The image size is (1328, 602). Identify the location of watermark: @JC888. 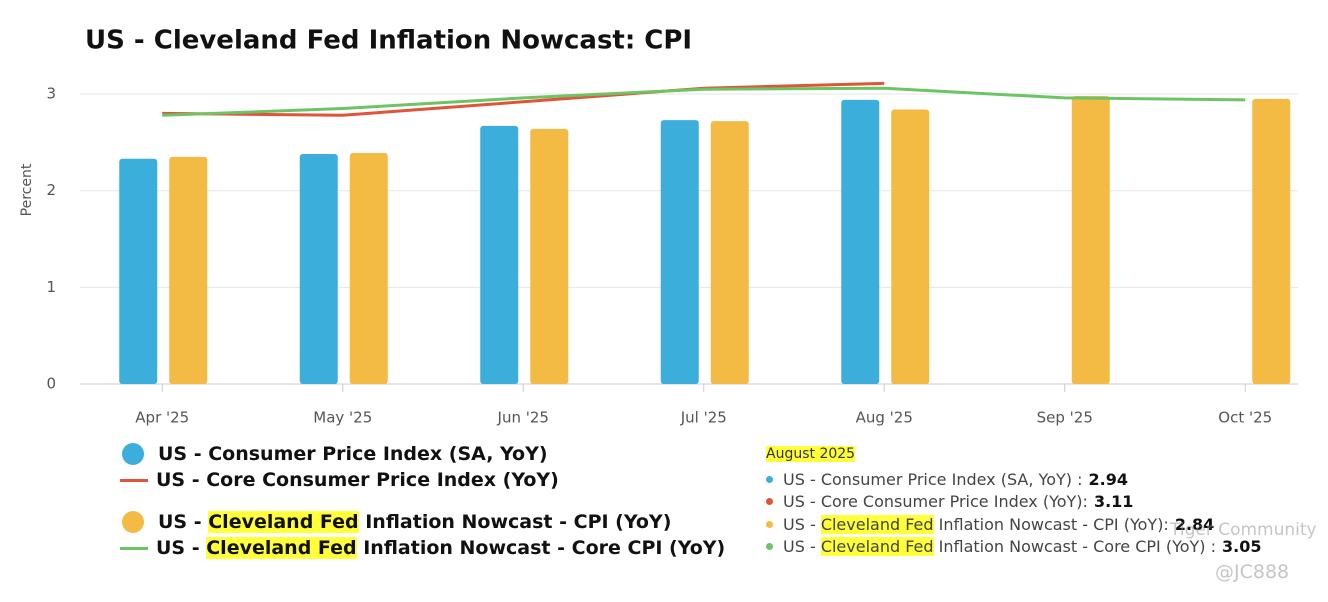
(1252, 572).